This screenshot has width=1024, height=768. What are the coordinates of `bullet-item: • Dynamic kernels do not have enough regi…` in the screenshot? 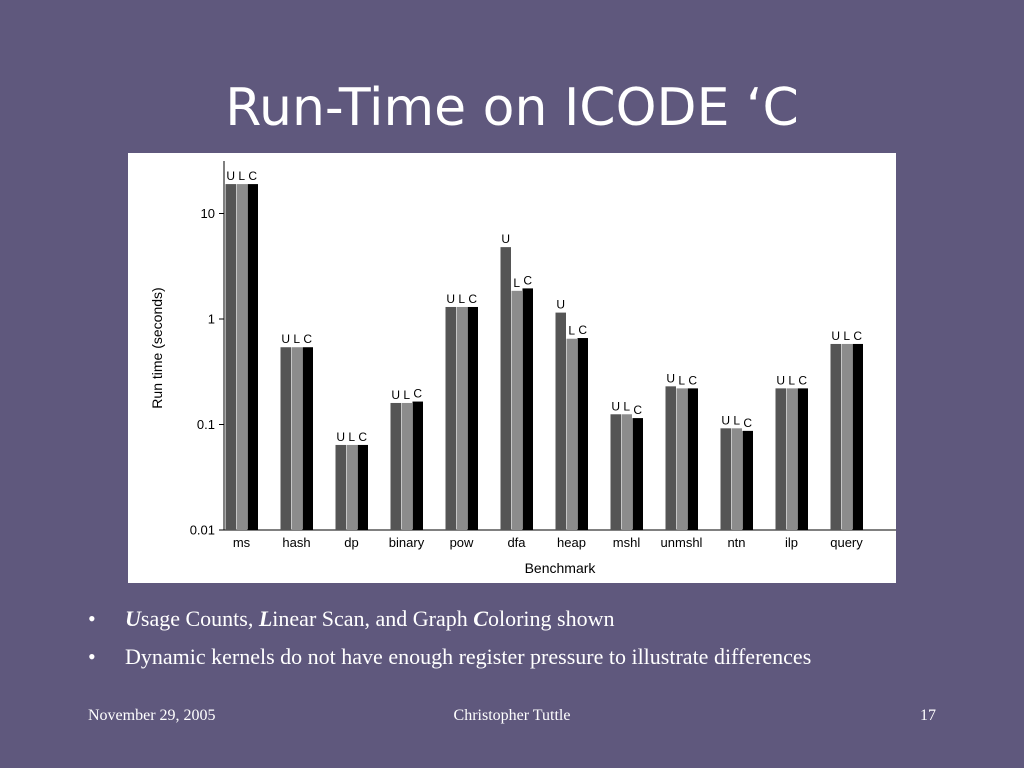 It's located at (449, 661).